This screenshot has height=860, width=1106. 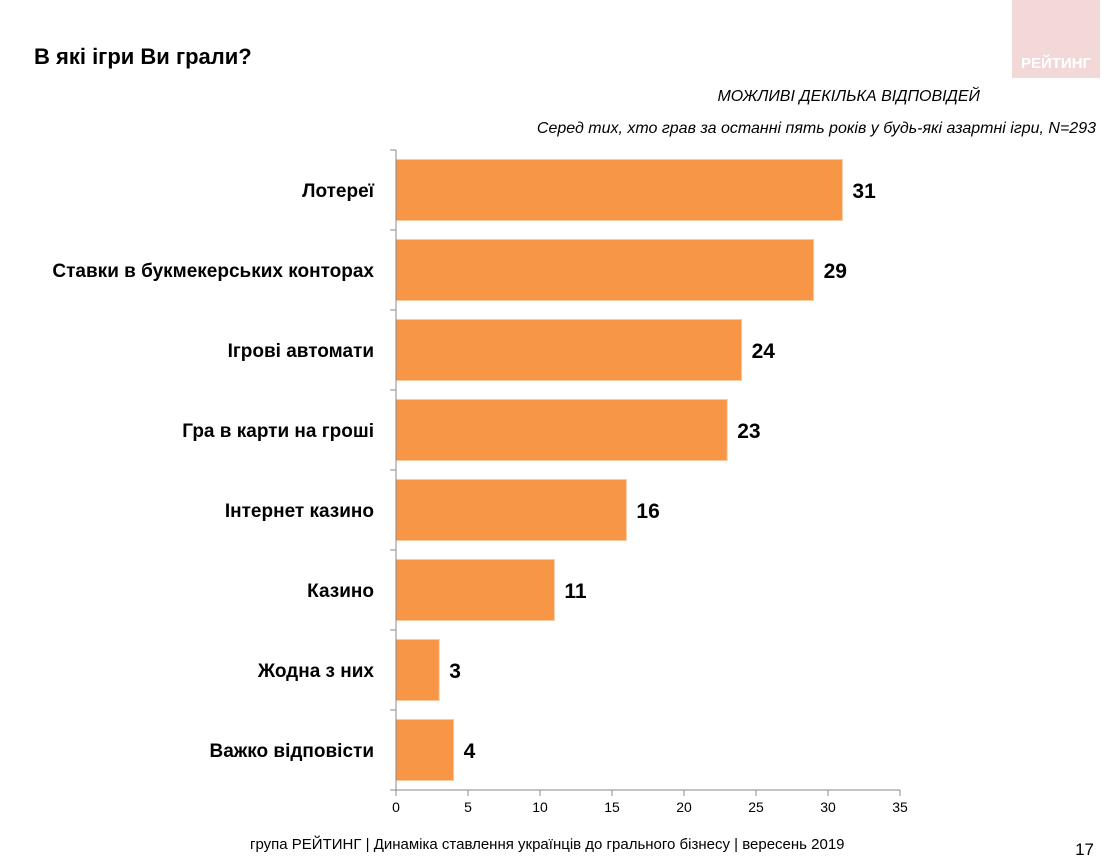 I want to click on x-tick-label: 15, so click(x=612, y=807).